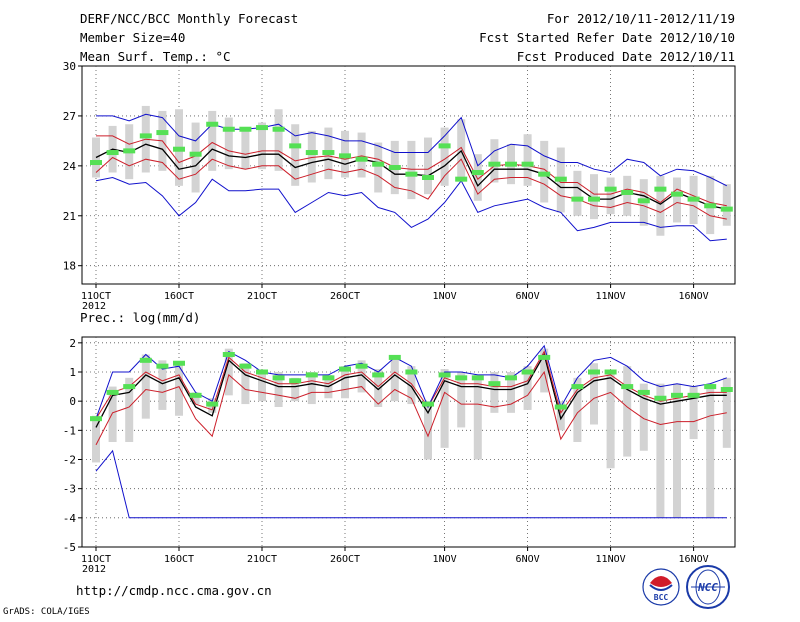 Image resolution: width=800 pixels, height=622 pixels. What do you see at coordinates (661, 581) in the screenshot?
I see `bcc-logo-swirl-red` at bounding box center [661, 581].